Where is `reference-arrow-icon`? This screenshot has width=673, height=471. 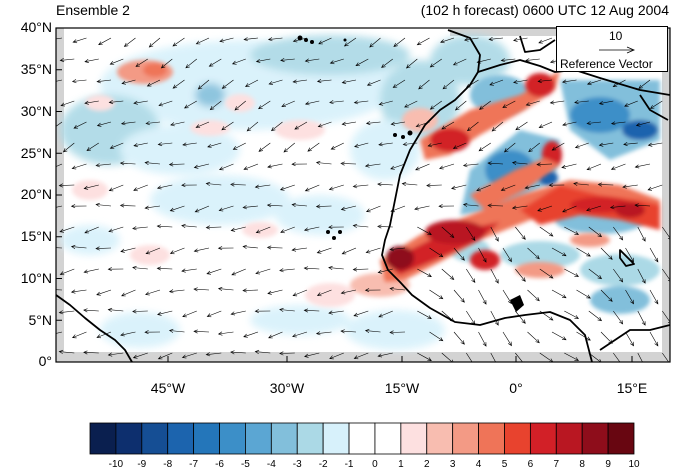 reference-arrow-icon is located at coordinates (617, 50).